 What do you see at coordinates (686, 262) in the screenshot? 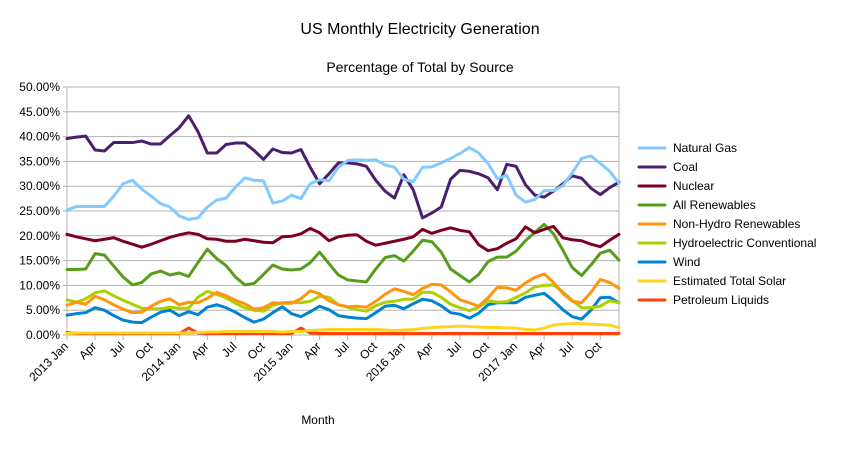
I see `legend-label-wind: Wind` at bounding box center [686, 262].